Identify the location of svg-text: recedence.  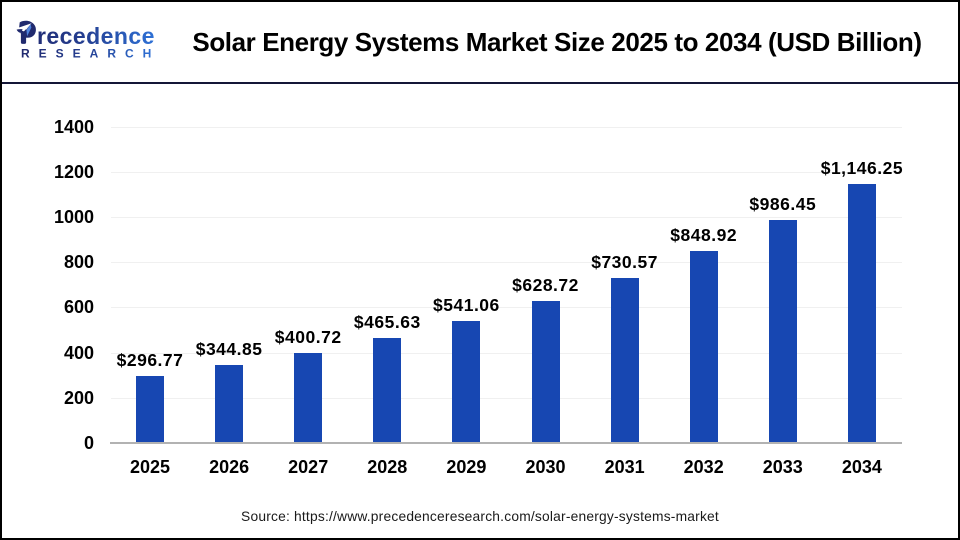
(96, 36).